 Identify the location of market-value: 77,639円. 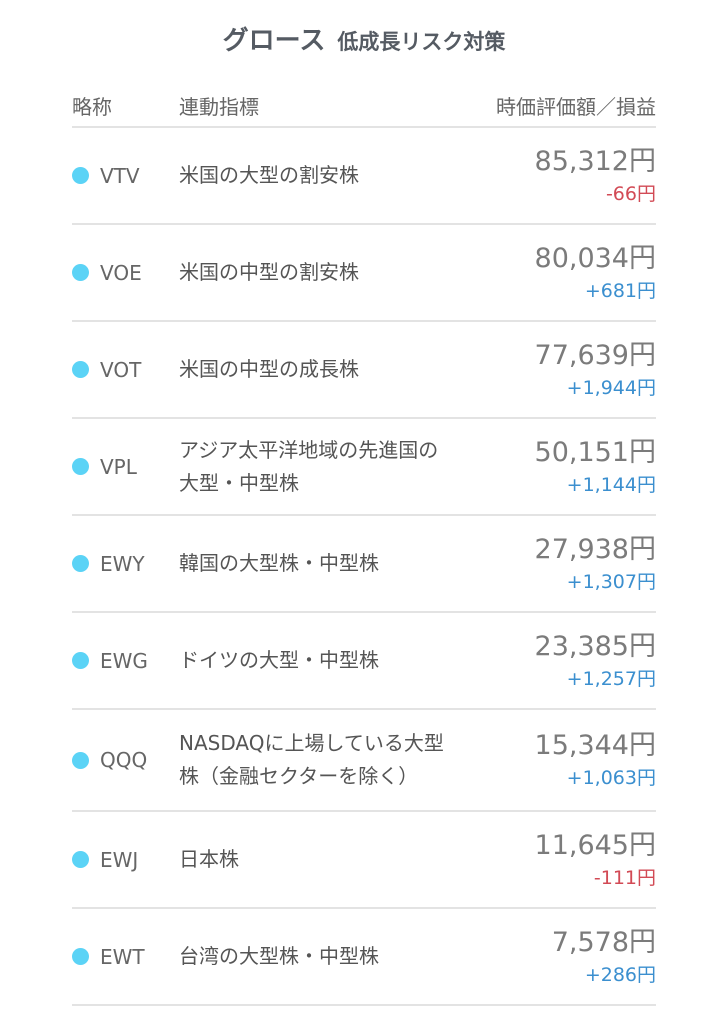
(595, 355).